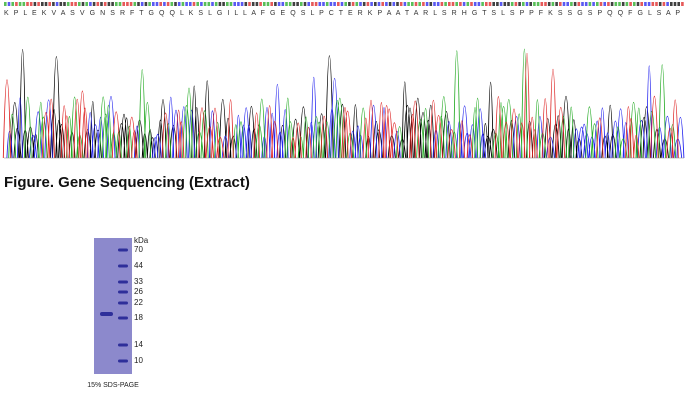 This screenshot has height=402, width=688. What do you see at coordinates (138, 344) in the screenshot?
I see `marker-label: 14` at bounding box center [138, 344].